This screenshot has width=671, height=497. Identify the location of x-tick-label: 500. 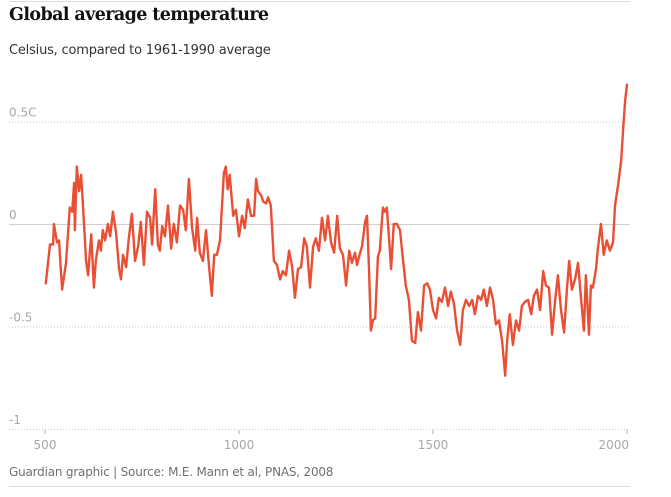
(45, 445).